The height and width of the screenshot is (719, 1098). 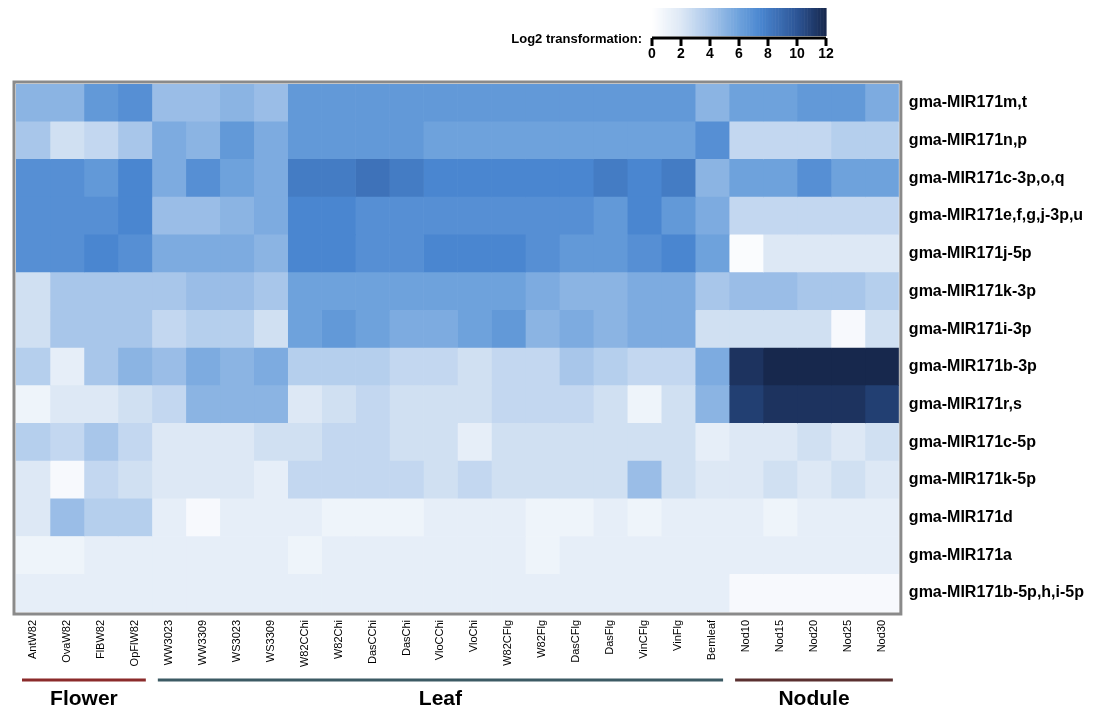 I want to click on x-tick-label: Nod30, so click(x=880, y=636).